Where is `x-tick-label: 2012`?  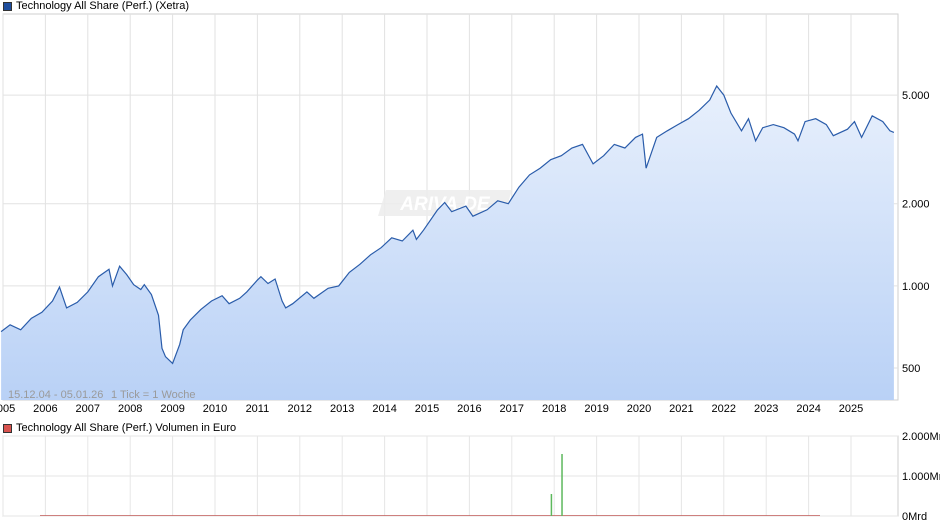 x-tick-label: 2012 is located at coordinates (300, 409).